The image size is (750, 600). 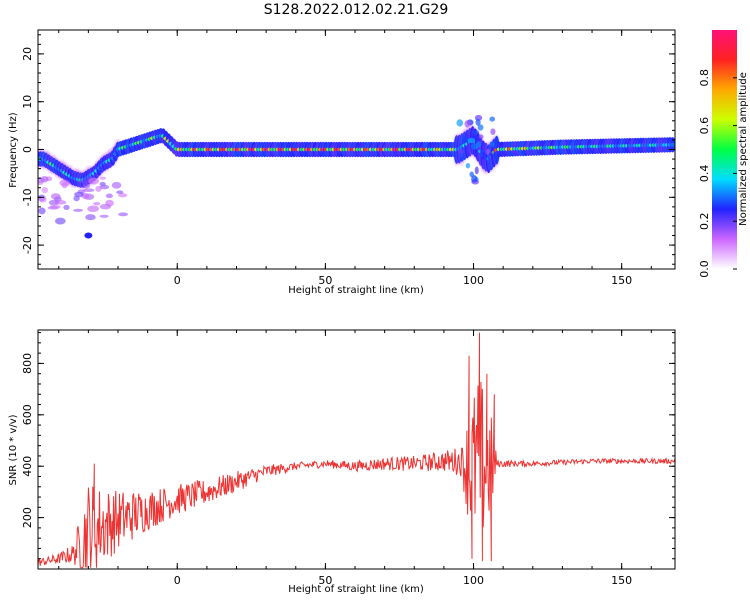 What do you see at coordinates (13, 449) in the screenshot?
I see `snr-ylabel: SNR (10 * v/v)` at bounding box center [13, 449].